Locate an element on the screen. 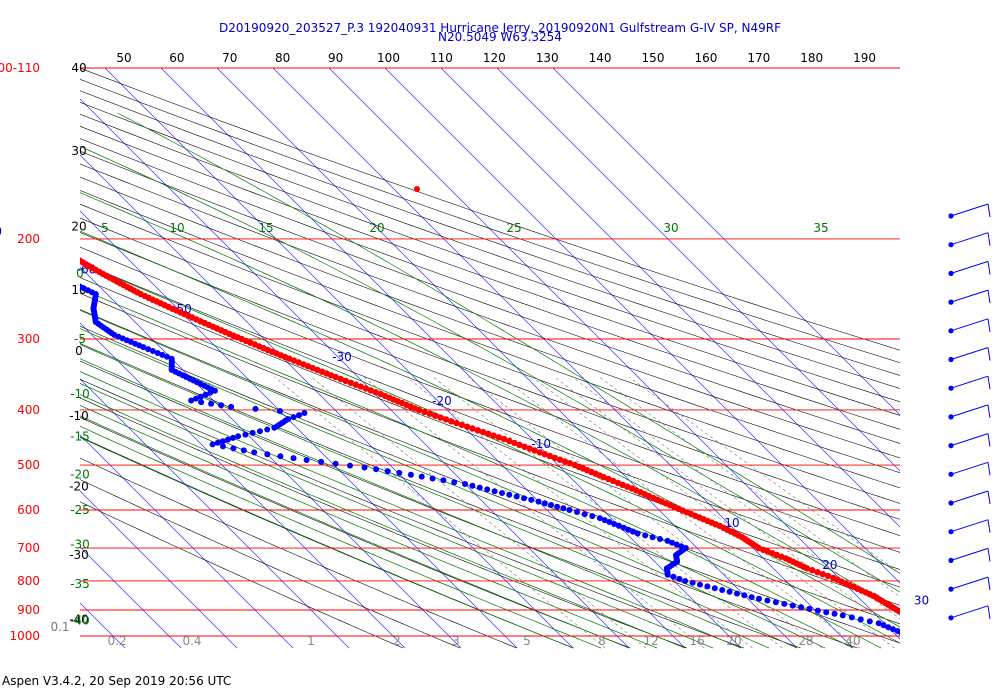 The height and width of the screenshot is (700, 1000). left-scale-label: 20 is located at coordinates (78, 226).